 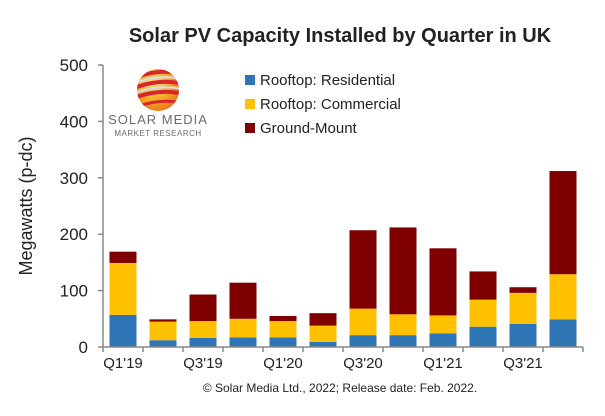 What do you see at coordinates (363, 363) in the screenshot?
I see `x-tick-label: Q3'20` at bounding box center [363, 363].